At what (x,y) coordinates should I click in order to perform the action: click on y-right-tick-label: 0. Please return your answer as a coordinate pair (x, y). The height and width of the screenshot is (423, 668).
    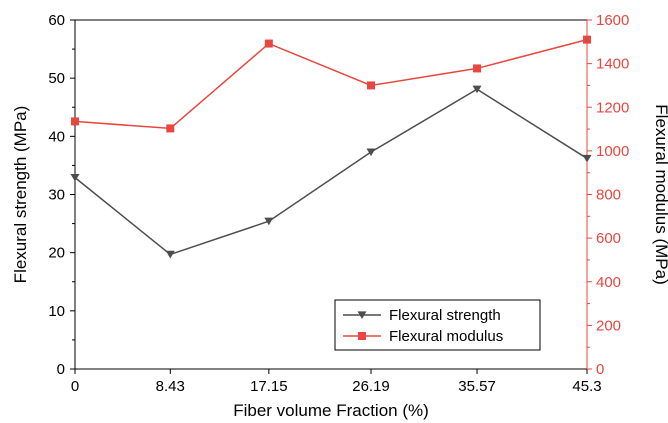
    Looking at the image, I should click on (600, 369).